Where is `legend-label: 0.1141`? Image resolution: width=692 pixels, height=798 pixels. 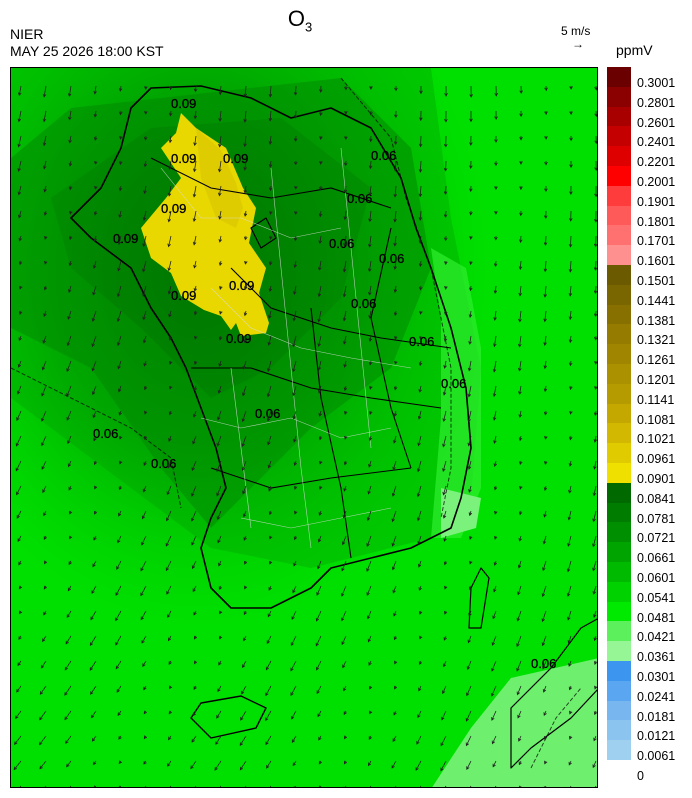
legend-label: 0.1141 is located at coordinates (656, 399).